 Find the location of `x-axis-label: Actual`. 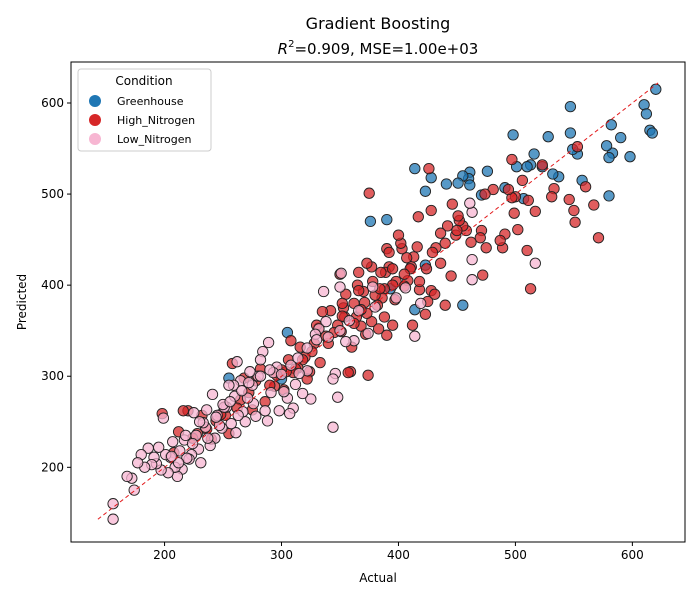

x-axis-label: Actual is located at coordinates (378, 578).